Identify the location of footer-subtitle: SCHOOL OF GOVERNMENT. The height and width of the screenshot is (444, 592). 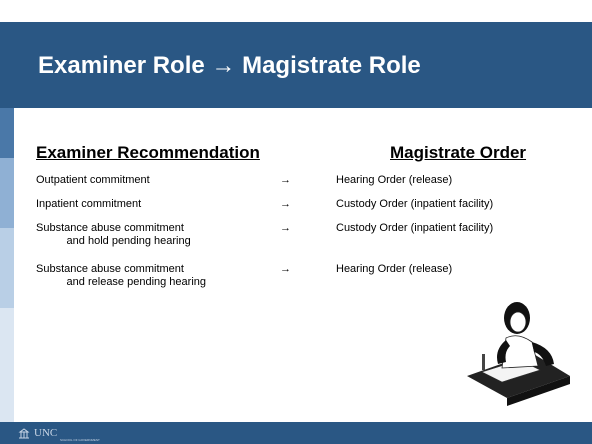
(80, 440).